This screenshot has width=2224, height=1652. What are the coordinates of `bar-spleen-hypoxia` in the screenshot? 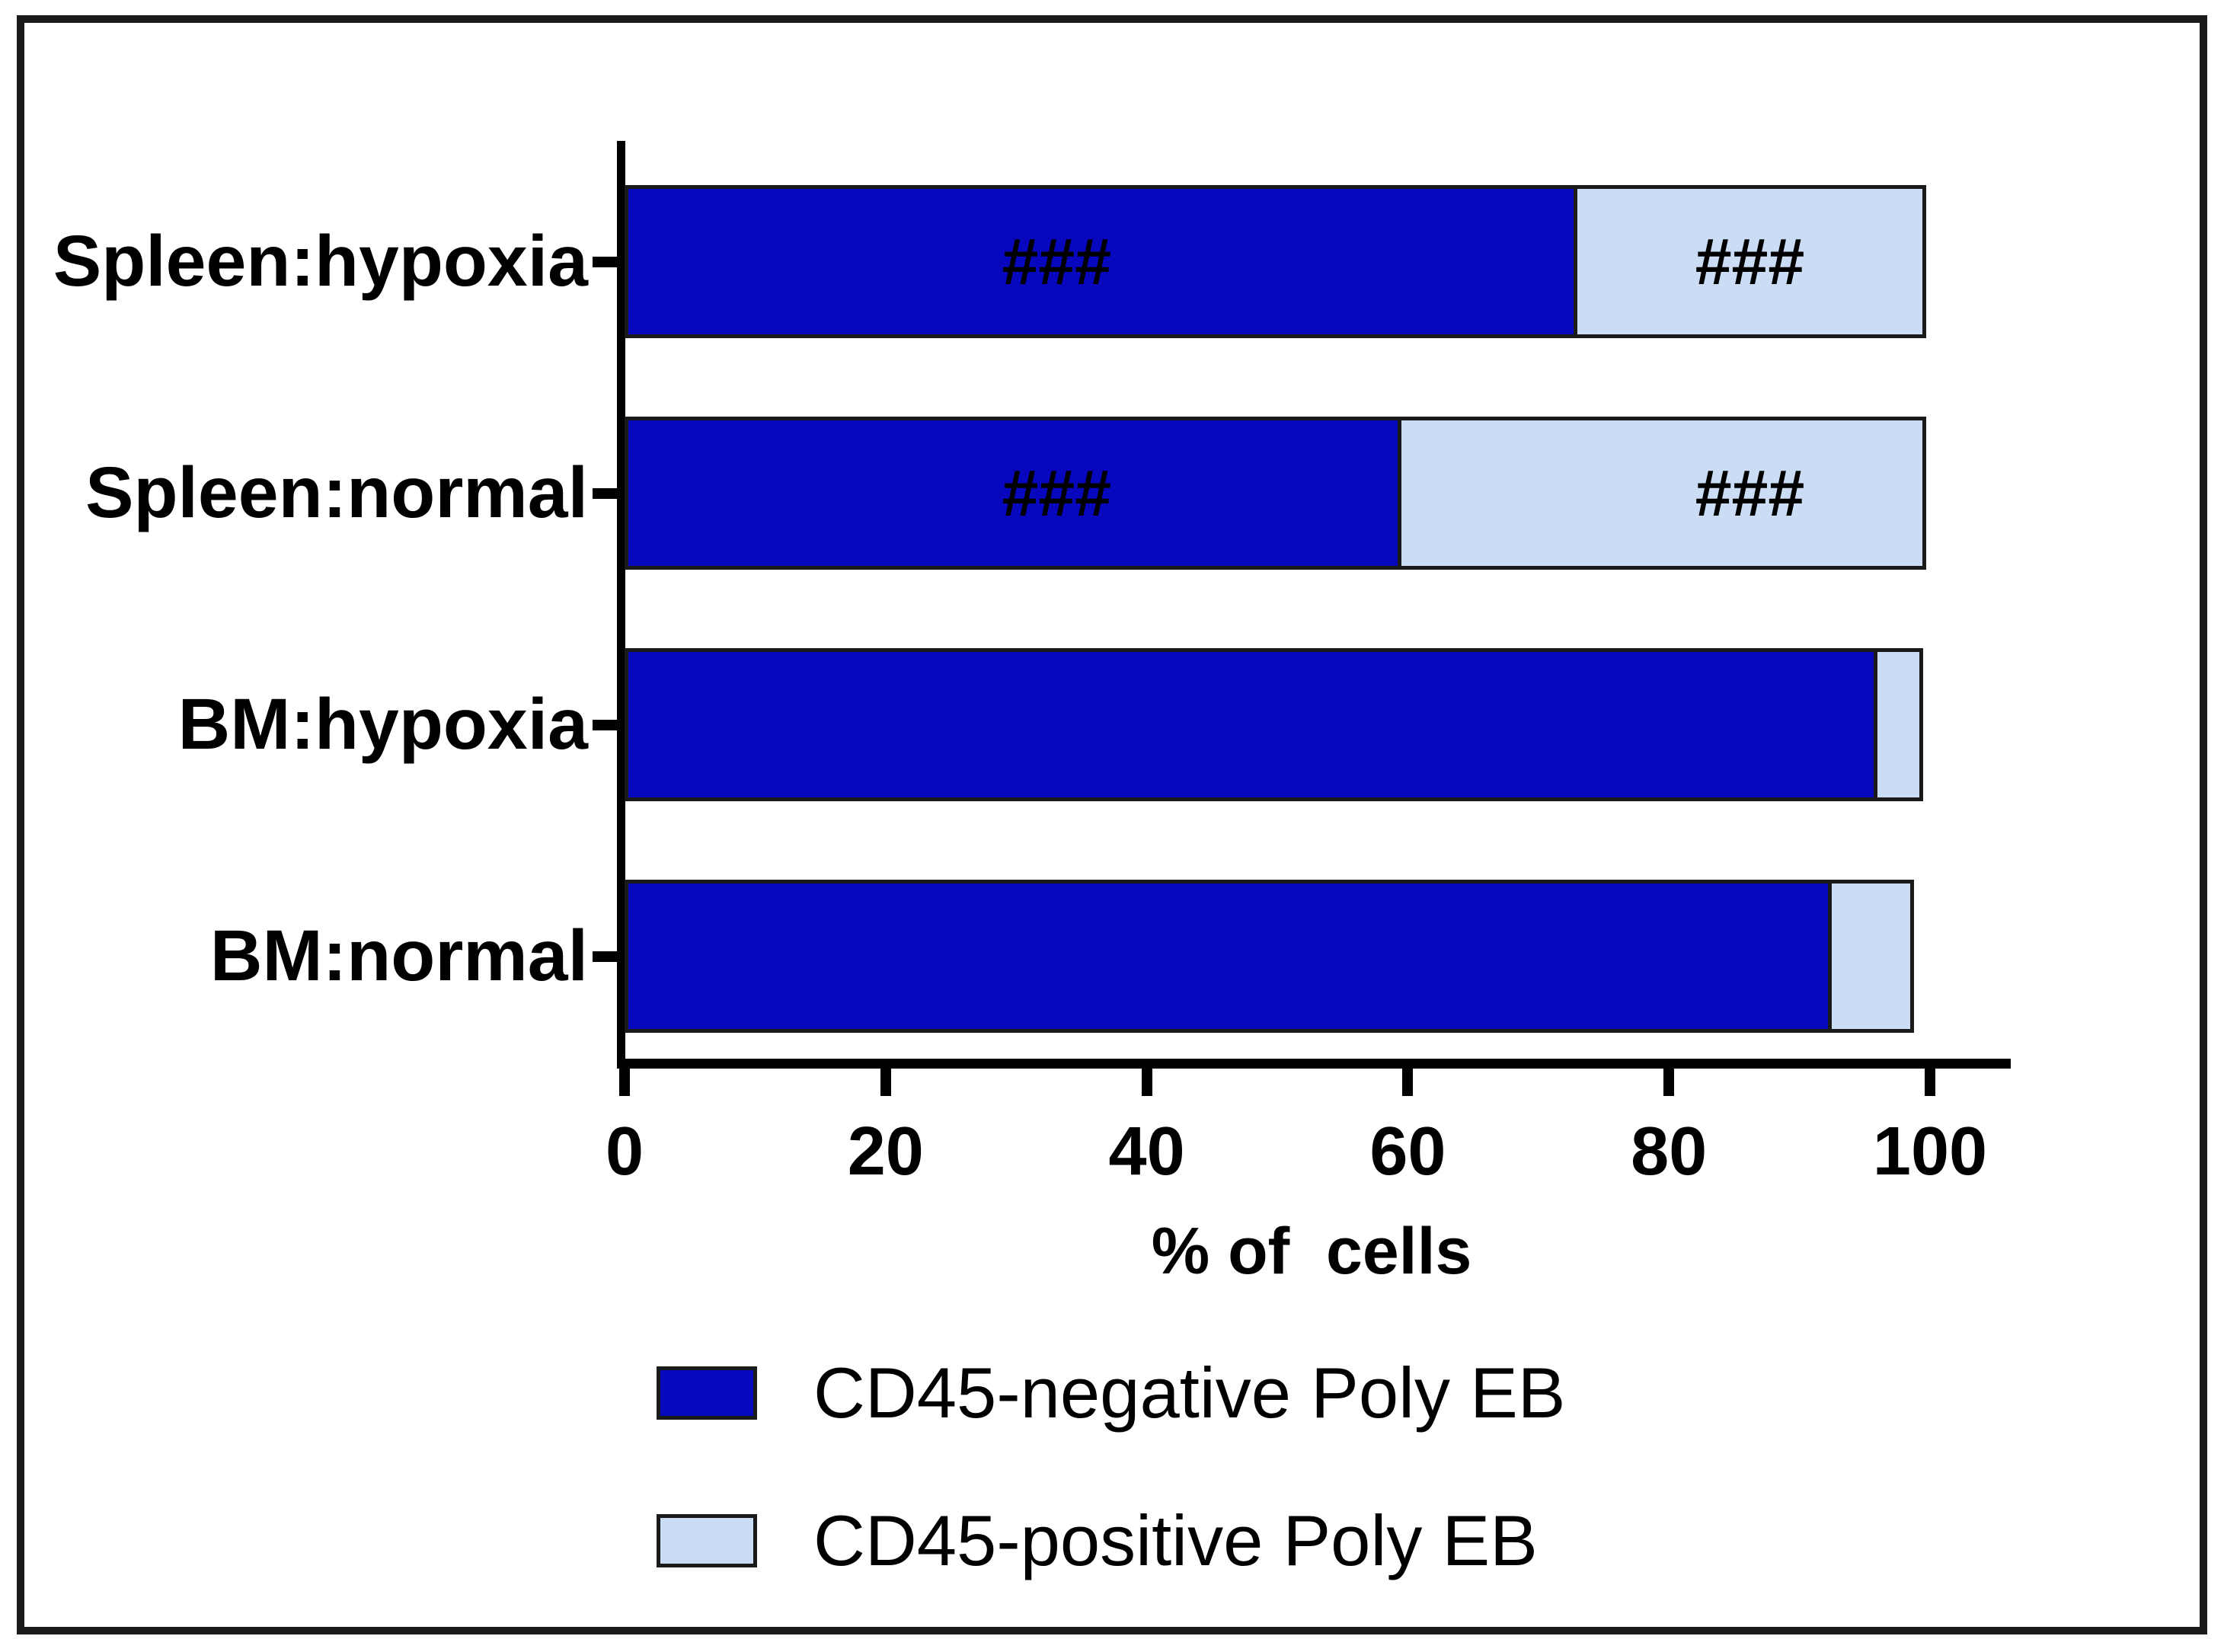 It's located at (1275, 261).